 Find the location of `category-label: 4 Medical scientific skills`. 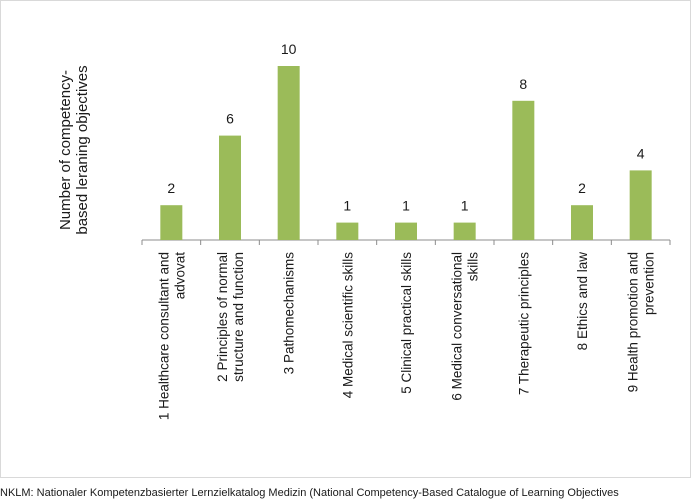

category-label: 4 Medical scientific skills is located at coordinates (347, 325).